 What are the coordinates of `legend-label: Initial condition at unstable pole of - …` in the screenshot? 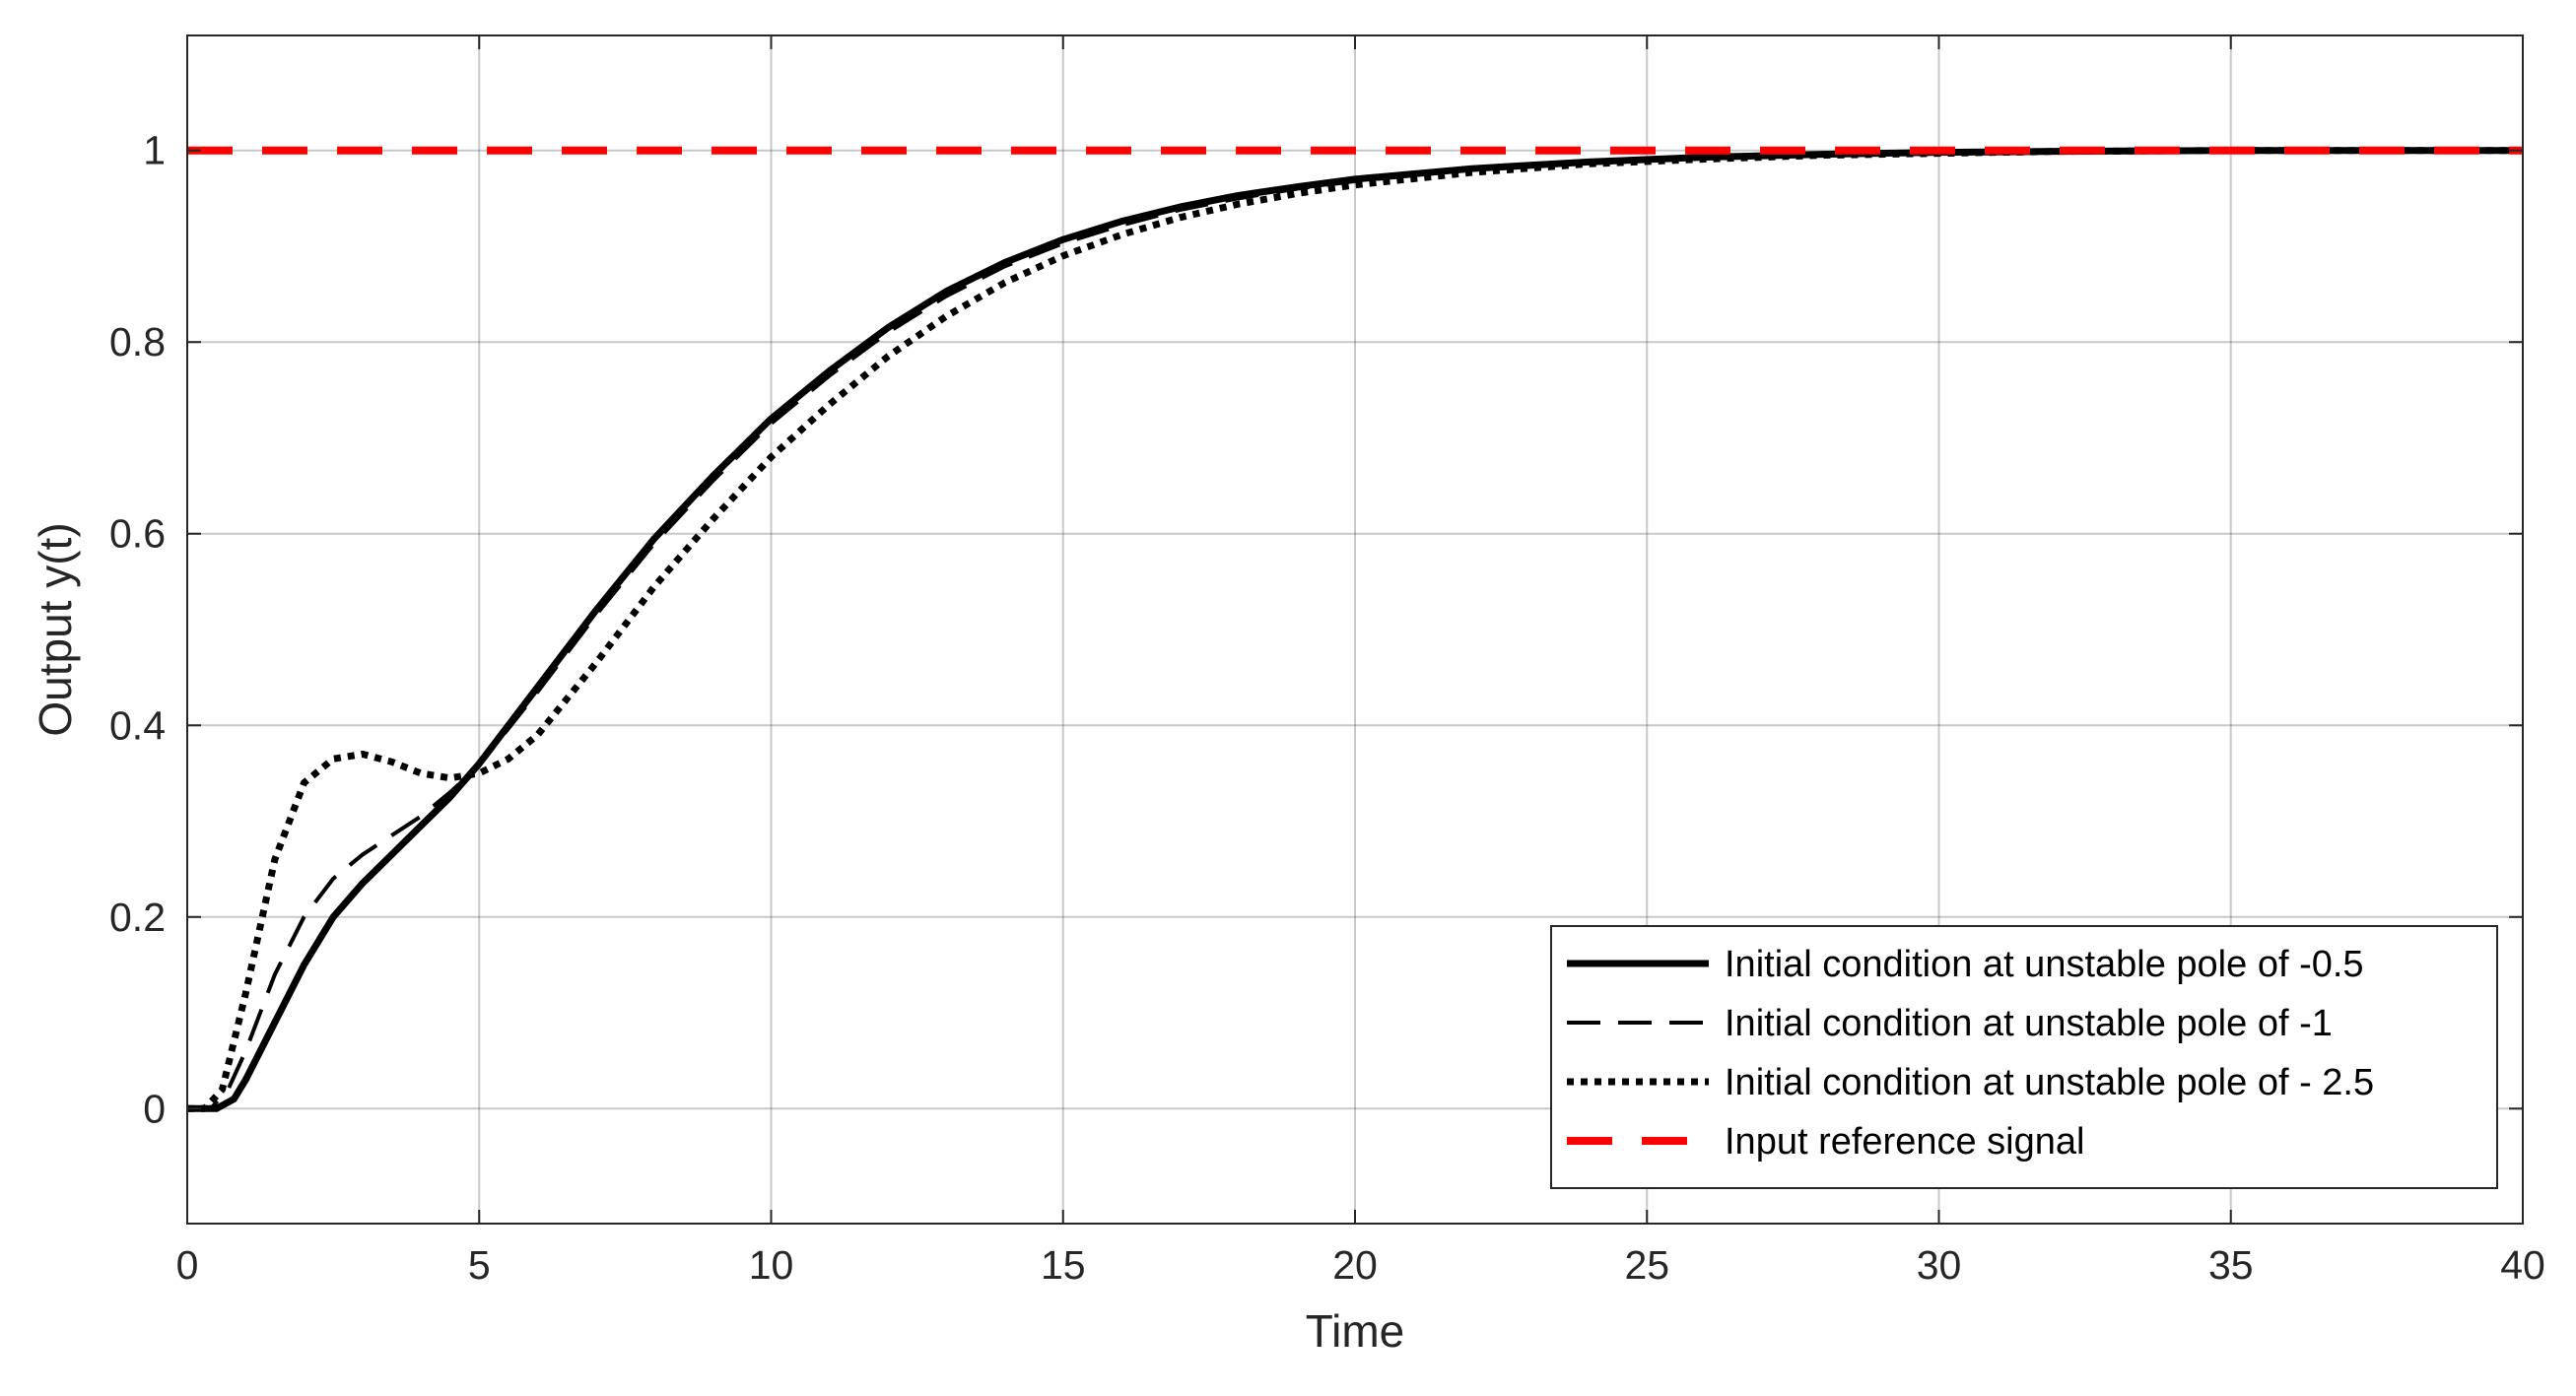 It's located at (2049, 1083).